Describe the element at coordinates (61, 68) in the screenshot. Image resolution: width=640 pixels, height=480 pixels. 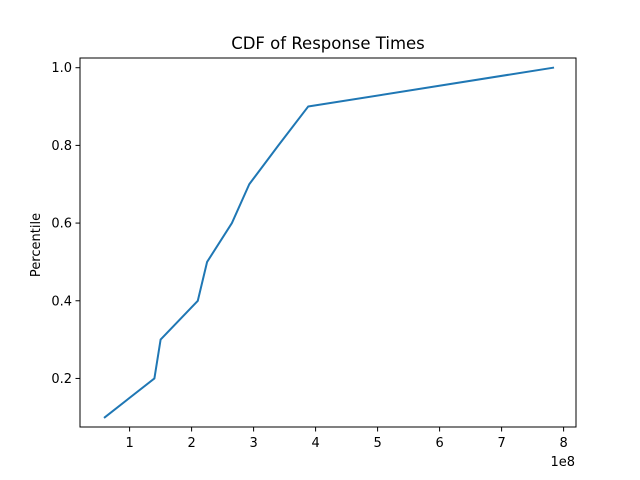
I see `y-tick-label: 1.0` at that location.